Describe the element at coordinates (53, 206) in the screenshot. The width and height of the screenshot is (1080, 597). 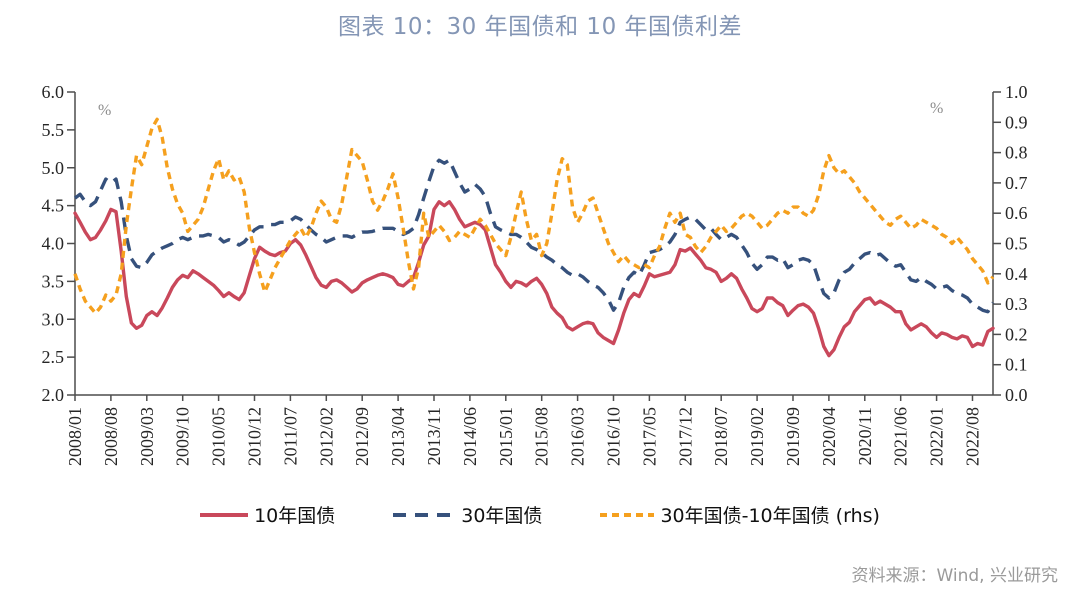
I see `svg-text: 4.5` at that location.